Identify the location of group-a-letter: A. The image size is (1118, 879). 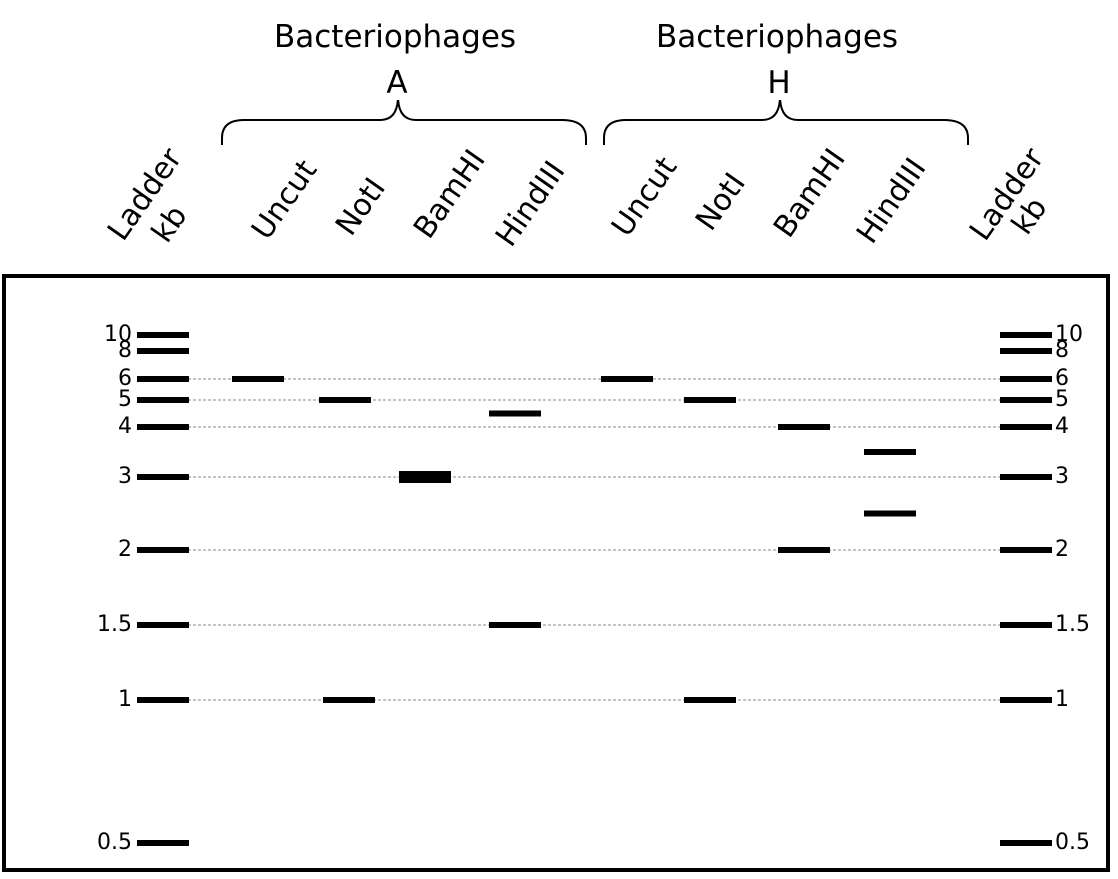
(397, 83).